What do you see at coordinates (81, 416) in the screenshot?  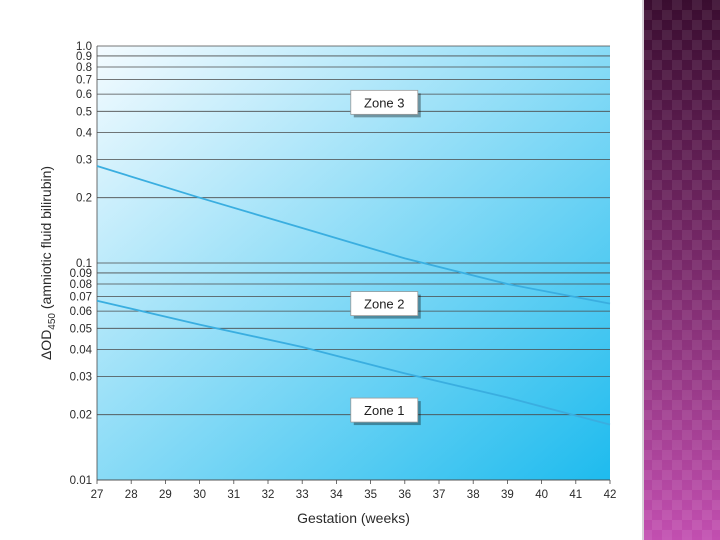 I see `y-tick-label: 0.02` at bounding box center [81, 416].